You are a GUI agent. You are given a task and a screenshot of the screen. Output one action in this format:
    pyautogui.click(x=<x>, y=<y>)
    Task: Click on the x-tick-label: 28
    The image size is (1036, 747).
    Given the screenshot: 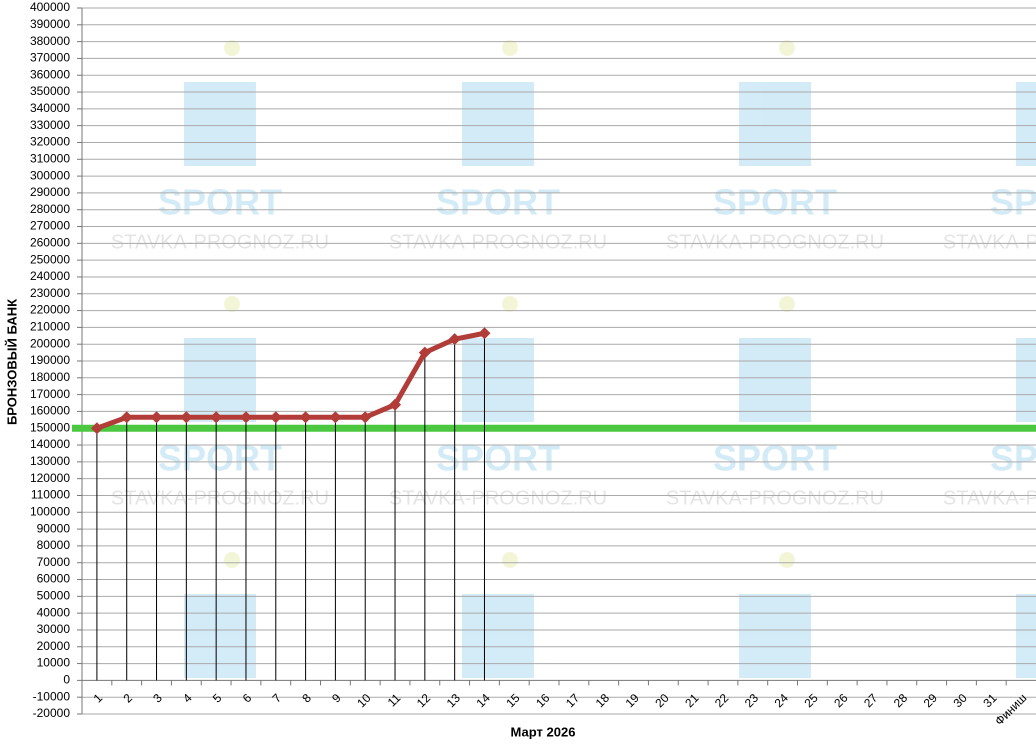 What is the action you would take?
    pyautogui.click(x=901, y=701)
    